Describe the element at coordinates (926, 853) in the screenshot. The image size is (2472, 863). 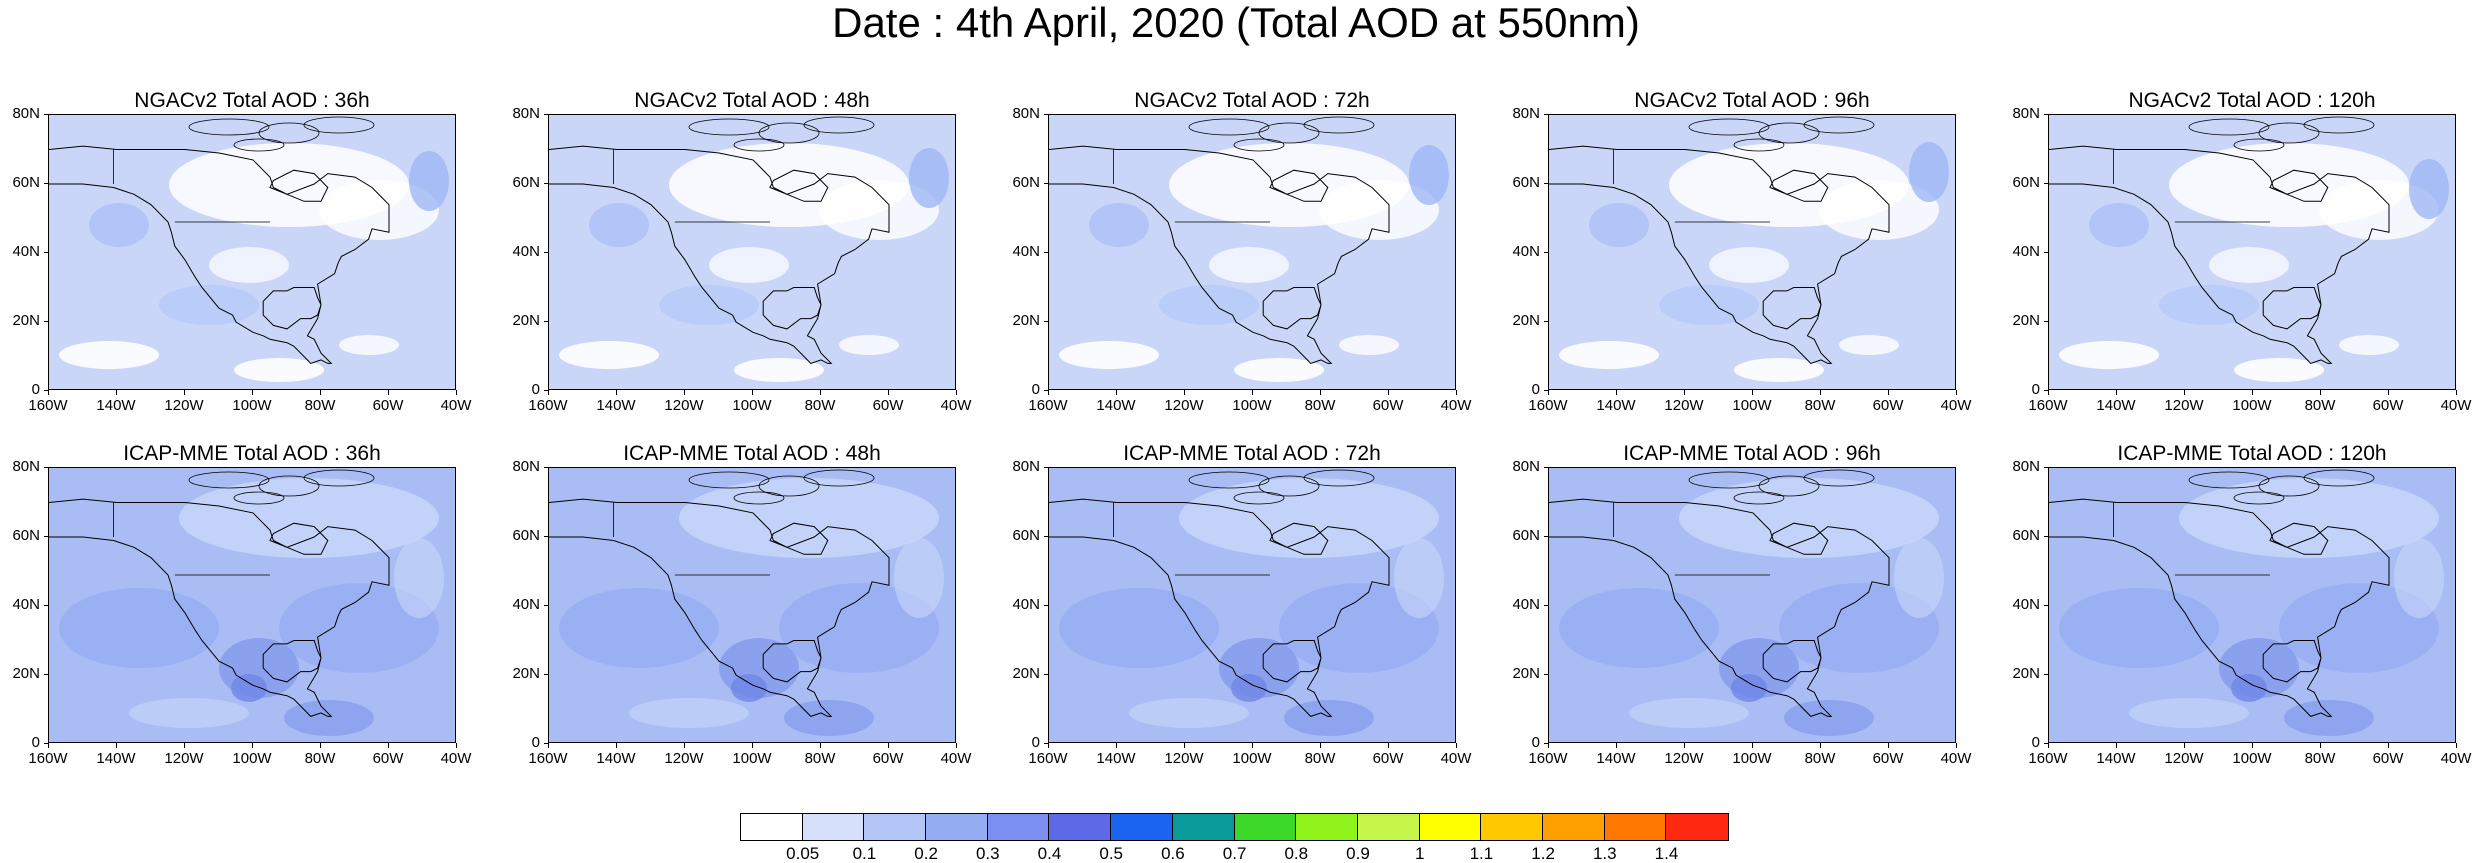
I see `colorbar-label: 0.2` at that location.